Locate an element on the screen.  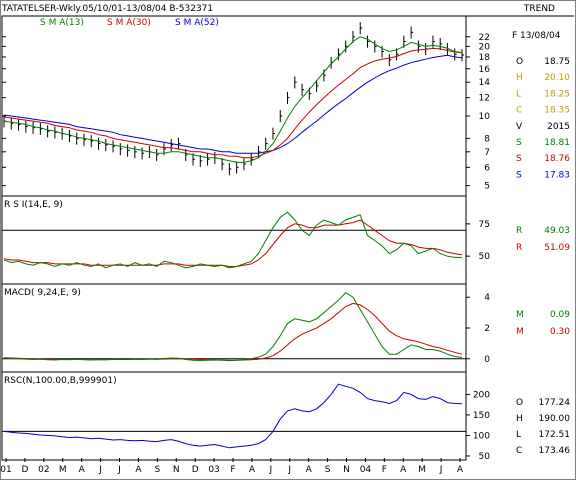
rsc-readout-key: L is located at coordinates (518, 435).